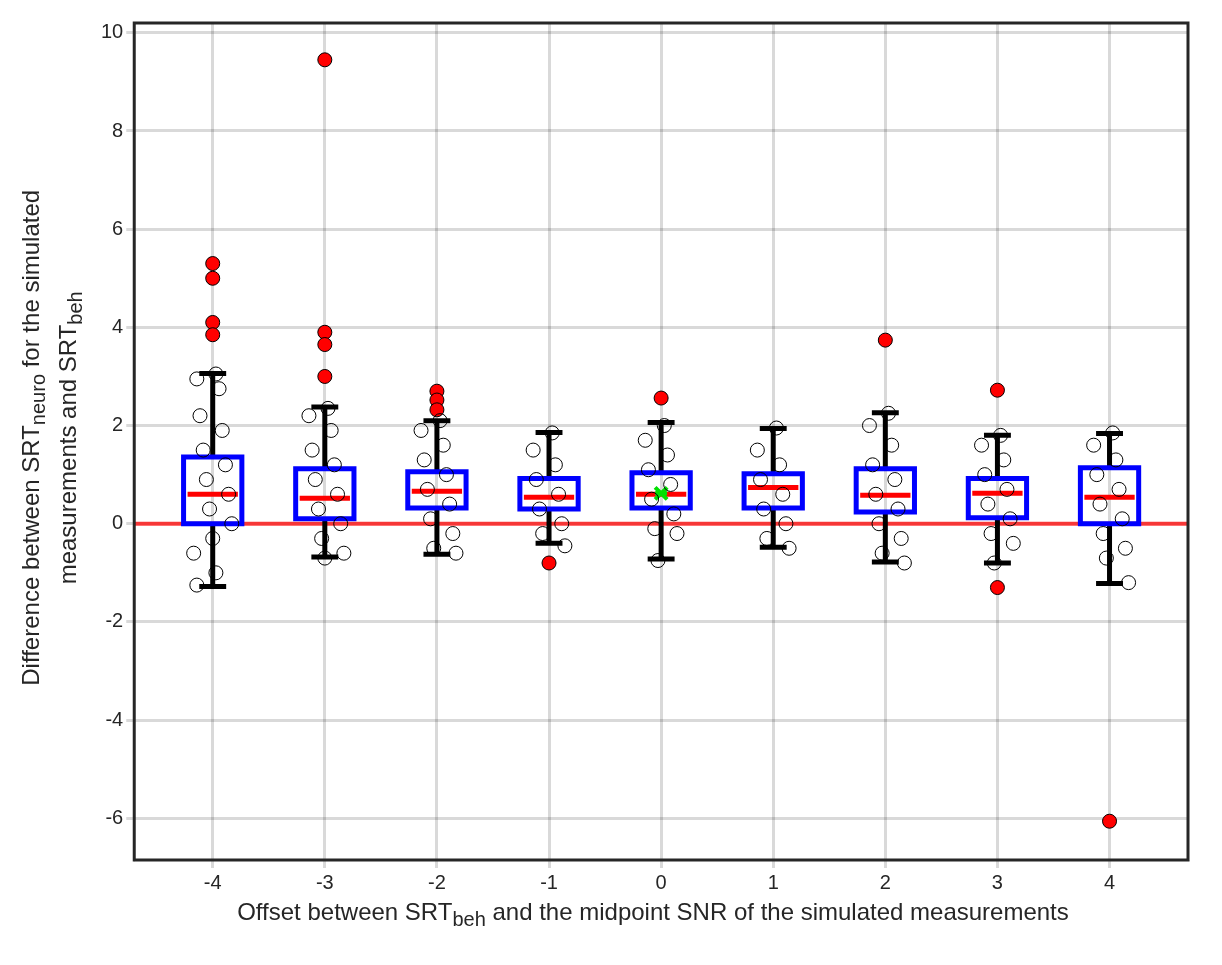  Describe the element at coordinates (118, 424) in the screenshot. I see `y-tick-label: 2` at that location.